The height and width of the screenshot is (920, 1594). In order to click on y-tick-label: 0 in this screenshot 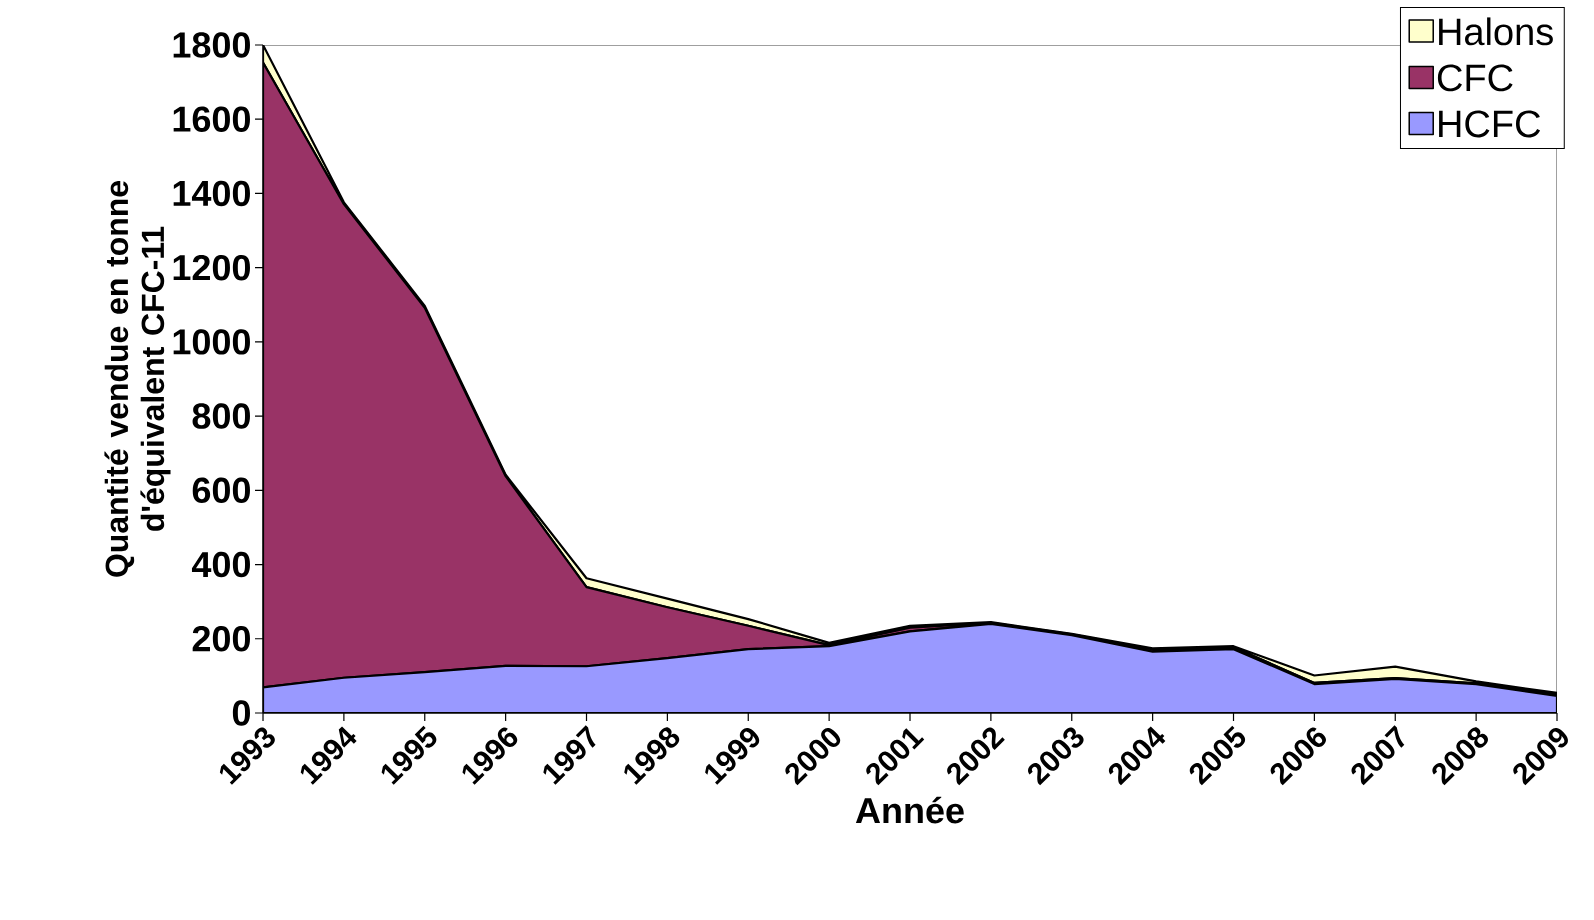, I will do `click(241, 713)`.